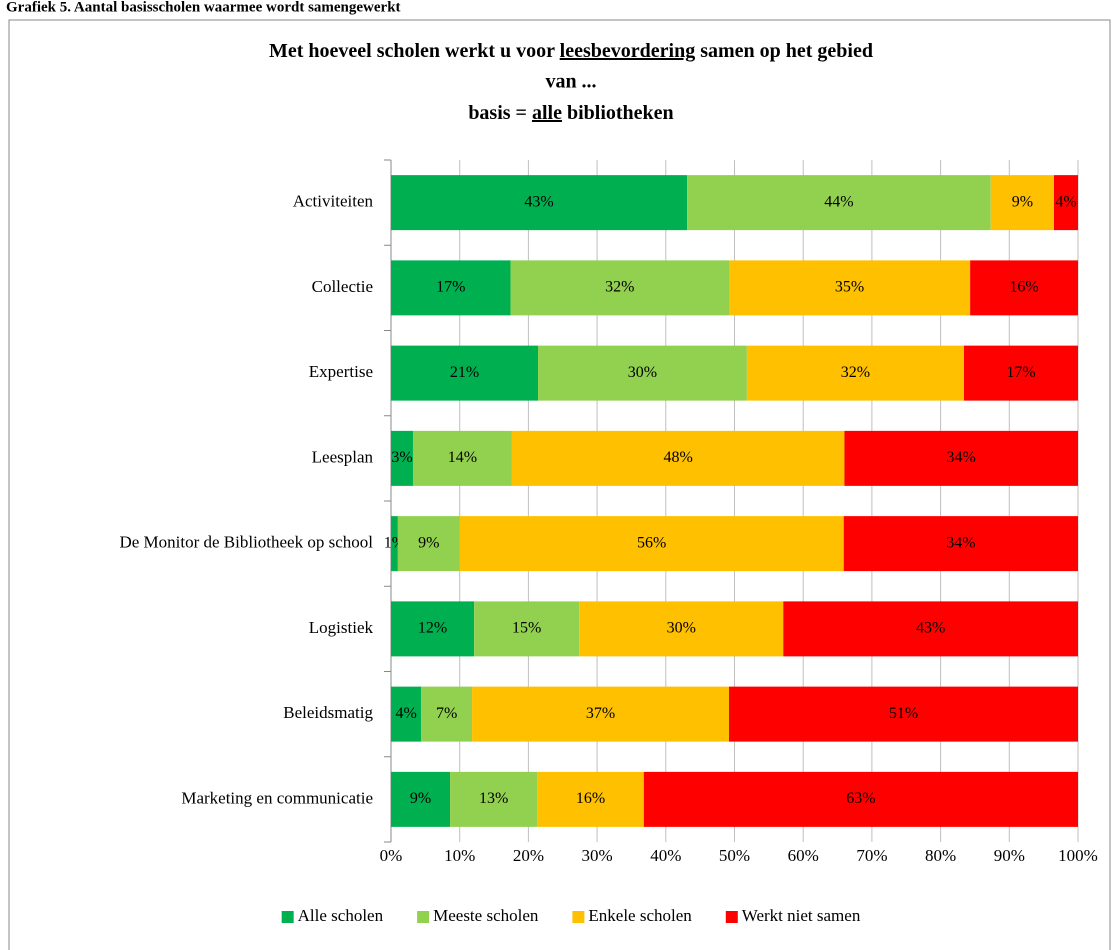 The height and width of the screenshot is (950, 1119). I want to click on chart-title: basis = alle bibliotheken, so click(570, 113).